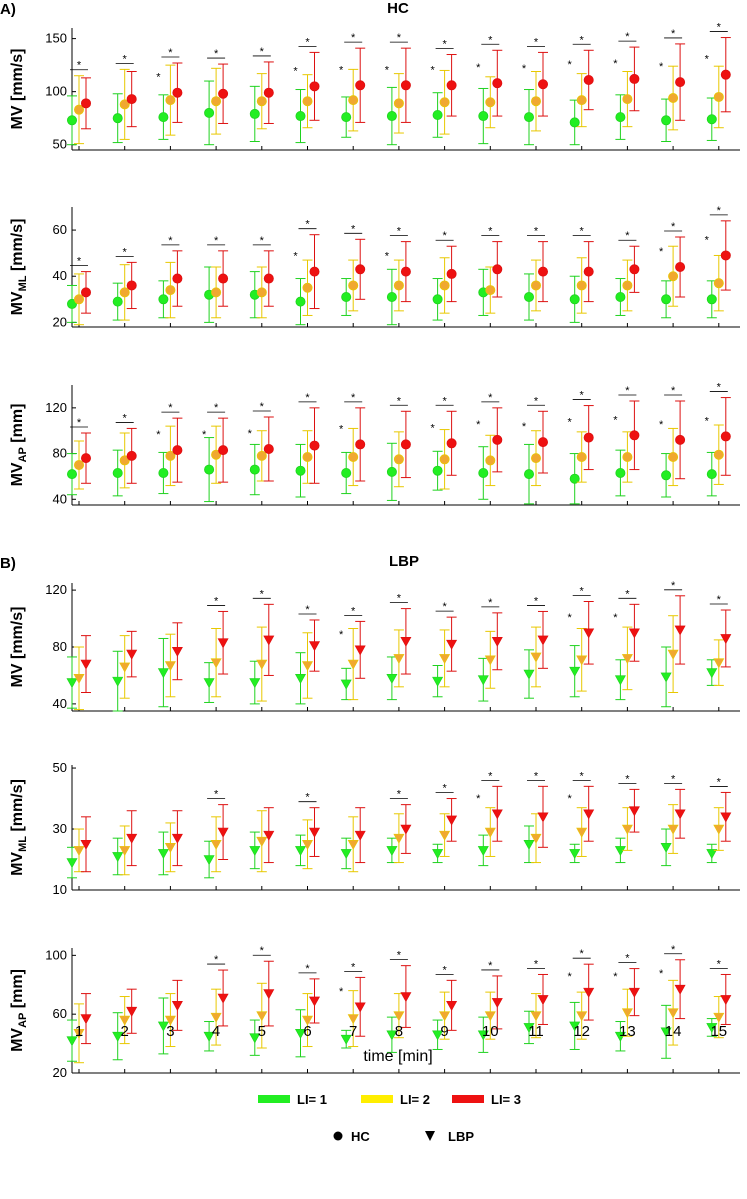 This screenshot has height=1199, width=747. What do you see at coordinates (404, 561) in the screenshot?
I see `panel-b-title: LBP` at bounding box center [404, 561].